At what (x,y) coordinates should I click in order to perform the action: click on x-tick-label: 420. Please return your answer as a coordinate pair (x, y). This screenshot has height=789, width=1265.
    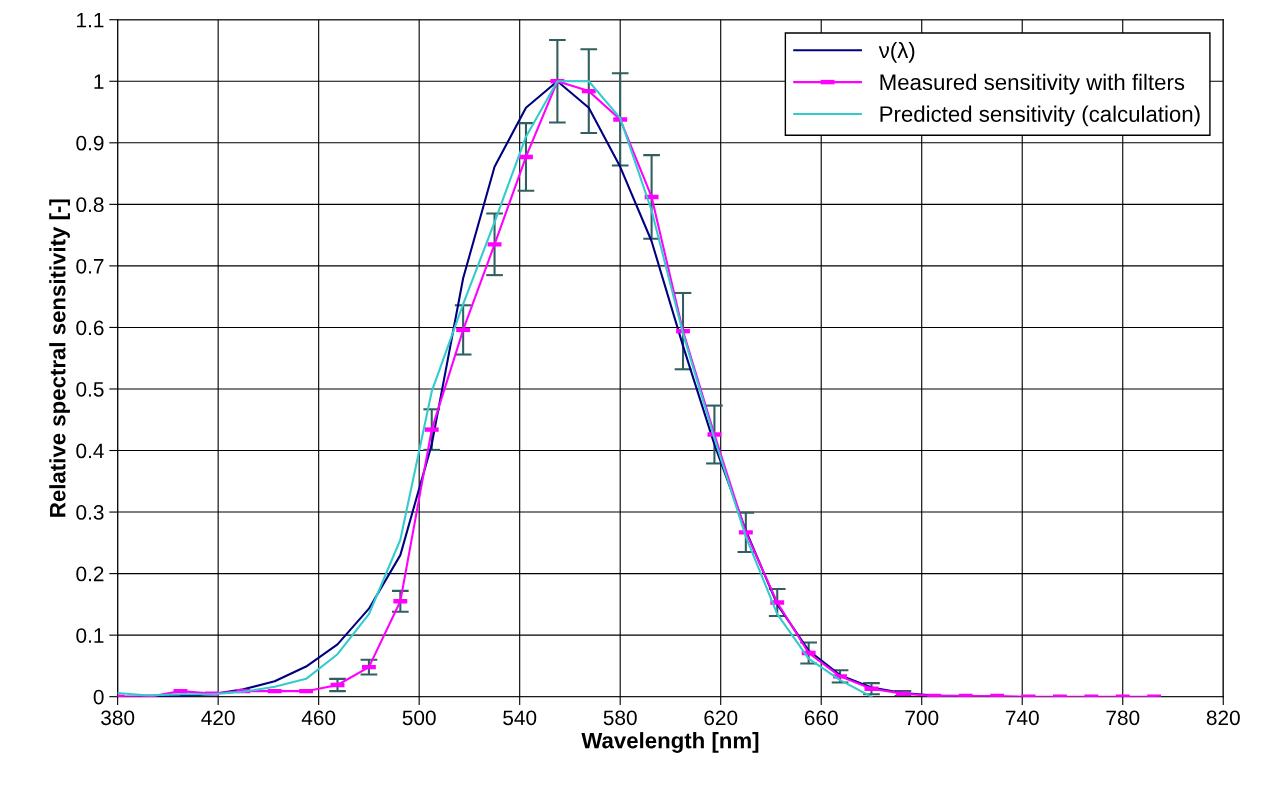
    Looking at the image, I should click on (218, 718).